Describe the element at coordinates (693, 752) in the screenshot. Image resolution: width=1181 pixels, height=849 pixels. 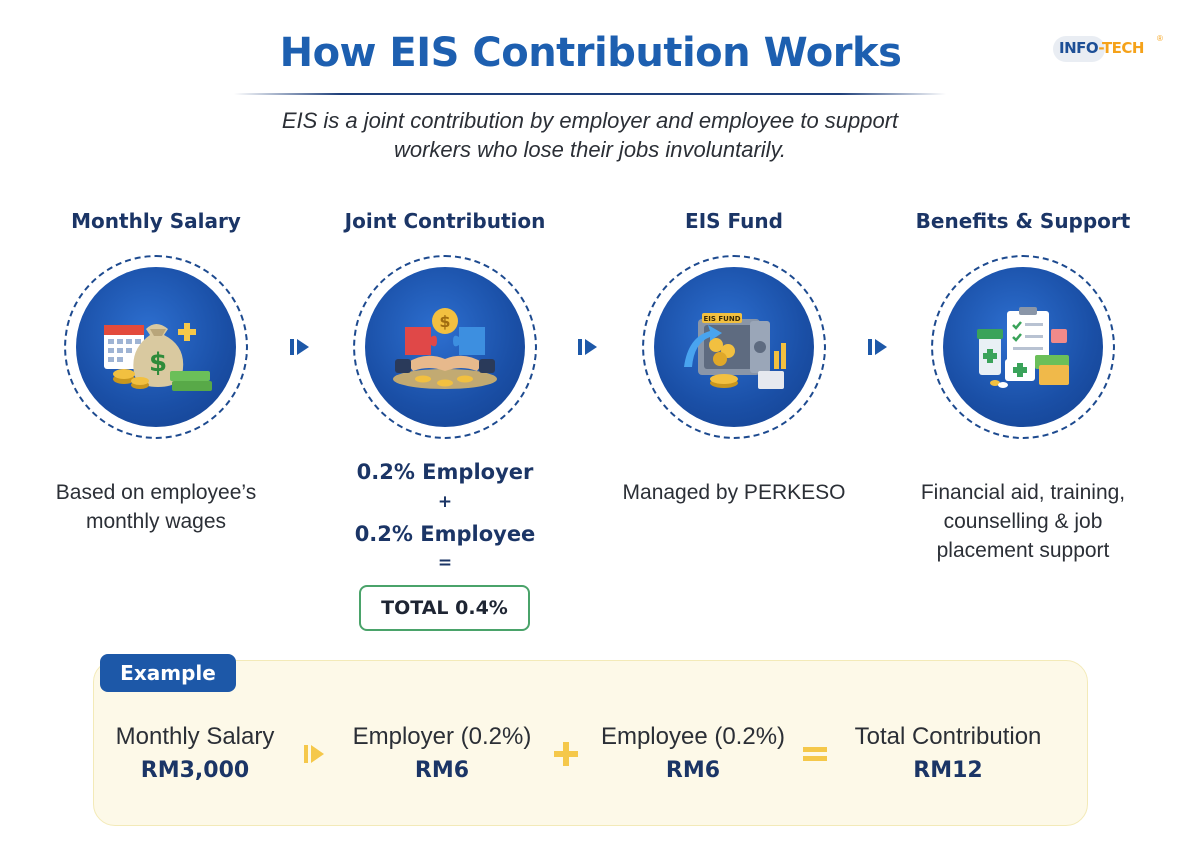
I see `example-employee: Employee (0.2%) RM6` at that location.